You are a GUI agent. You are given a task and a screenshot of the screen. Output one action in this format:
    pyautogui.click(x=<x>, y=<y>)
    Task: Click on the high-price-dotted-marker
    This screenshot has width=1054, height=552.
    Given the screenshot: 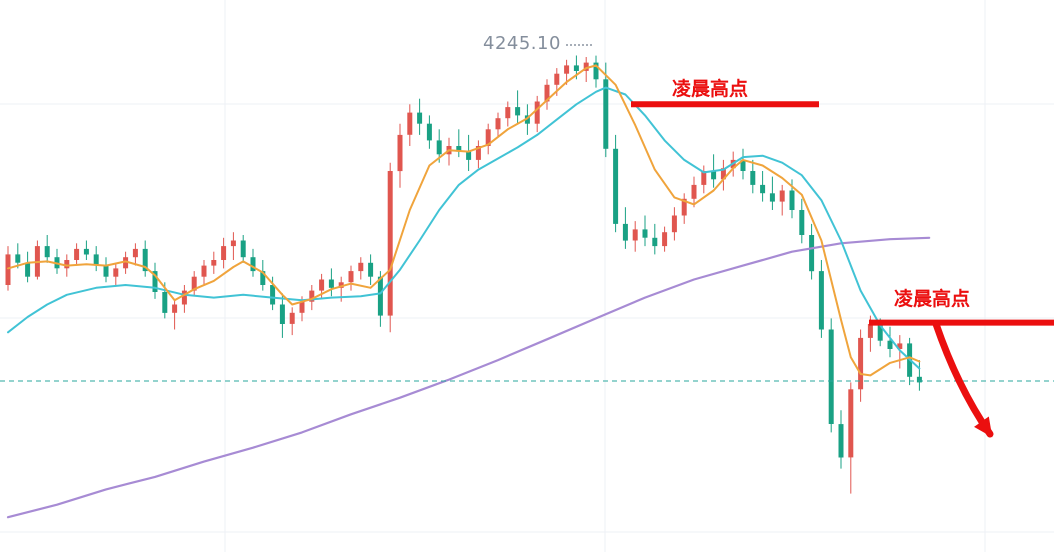 What is the action you would take?
    pyautogui.click(x=579, y=45)
    